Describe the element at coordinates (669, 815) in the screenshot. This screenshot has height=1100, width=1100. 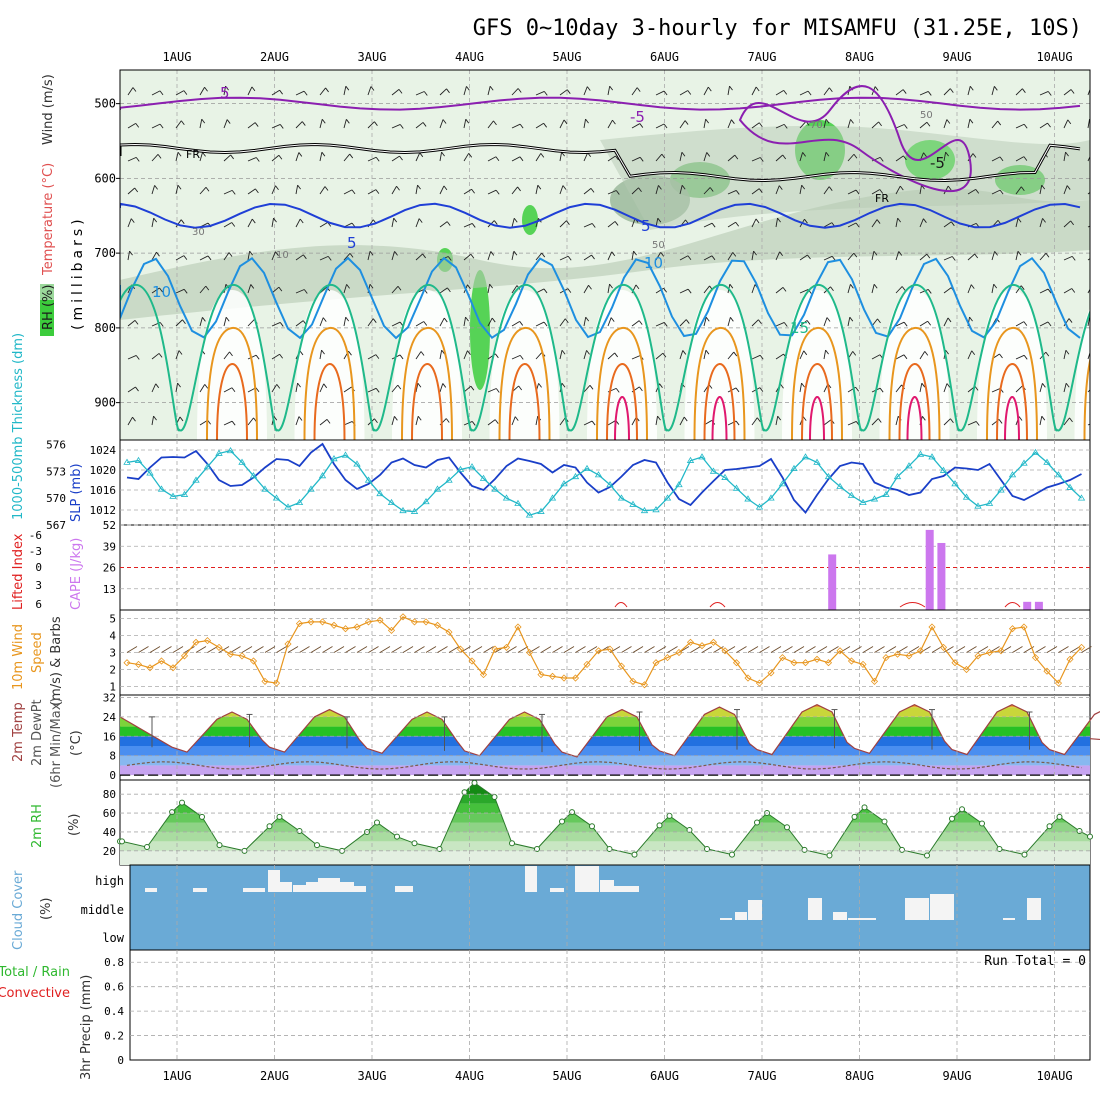
I see `rh2m-point` at that location.